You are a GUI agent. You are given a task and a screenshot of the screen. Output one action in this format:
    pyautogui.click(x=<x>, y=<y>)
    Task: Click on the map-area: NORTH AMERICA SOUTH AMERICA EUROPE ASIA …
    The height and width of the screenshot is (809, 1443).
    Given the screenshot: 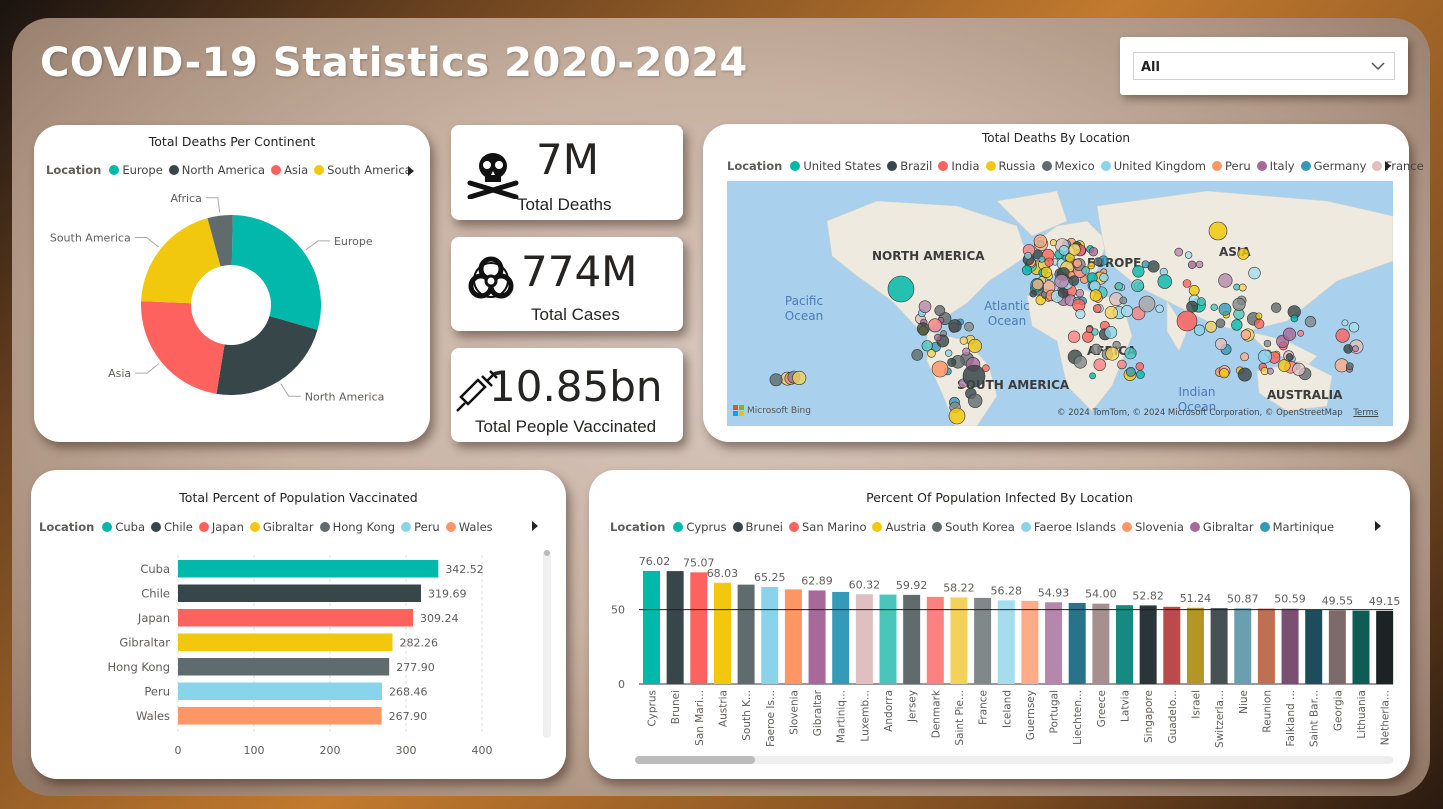 What is the action you would take?
    pyautogui.click(x=1060, y=303)
    